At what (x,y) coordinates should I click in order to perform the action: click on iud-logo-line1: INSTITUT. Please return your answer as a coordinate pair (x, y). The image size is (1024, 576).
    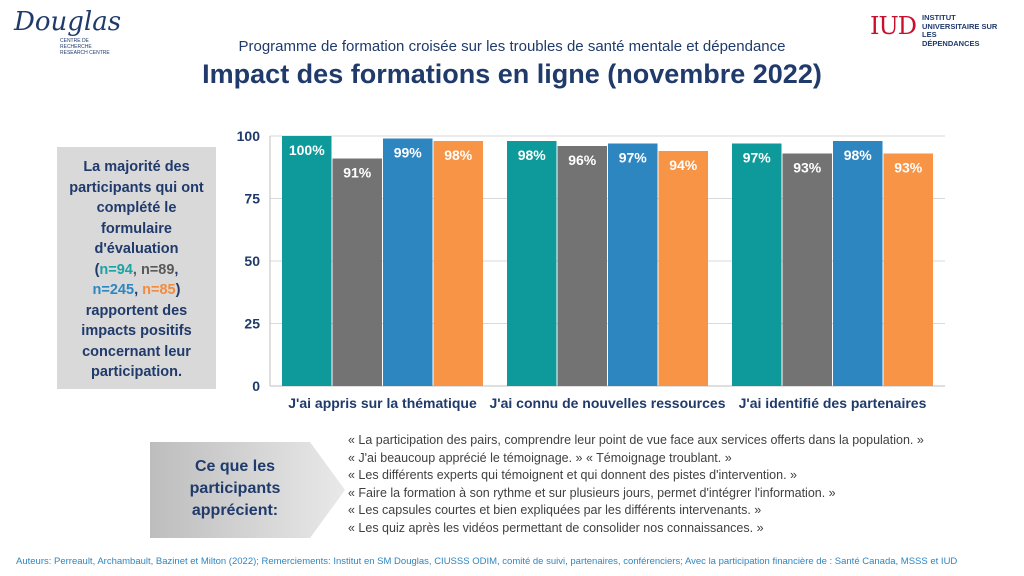
    Looking at the image, I should click on (939, 17).